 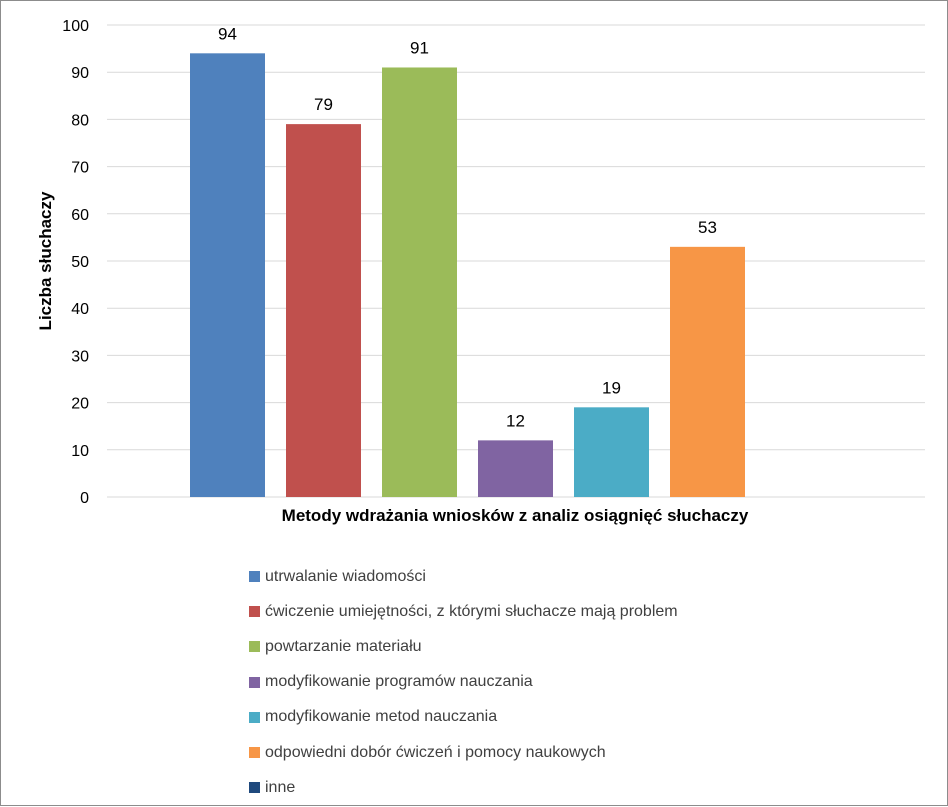 What do you see at coordinates (80, 404) in the screenshot?
I see `y-tick-label: 20` at bounding box center [80, 404].